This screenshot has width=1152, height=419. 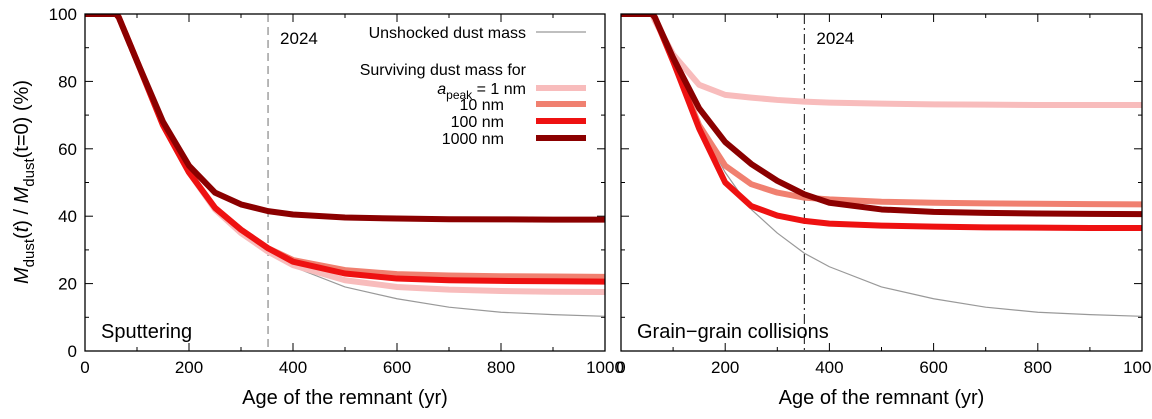 What do you see at coordinates (733, 332) in the screenshot?
I see `panel-label: Grain−grain collisions` at bounding box center [733, 332].